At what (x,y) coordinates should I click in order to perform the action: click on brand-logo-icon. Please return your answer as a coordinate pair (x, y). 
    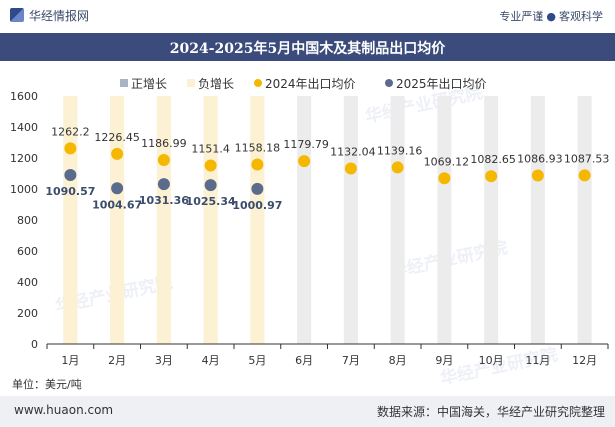
    Looking at the image, I should click on (17, 15).